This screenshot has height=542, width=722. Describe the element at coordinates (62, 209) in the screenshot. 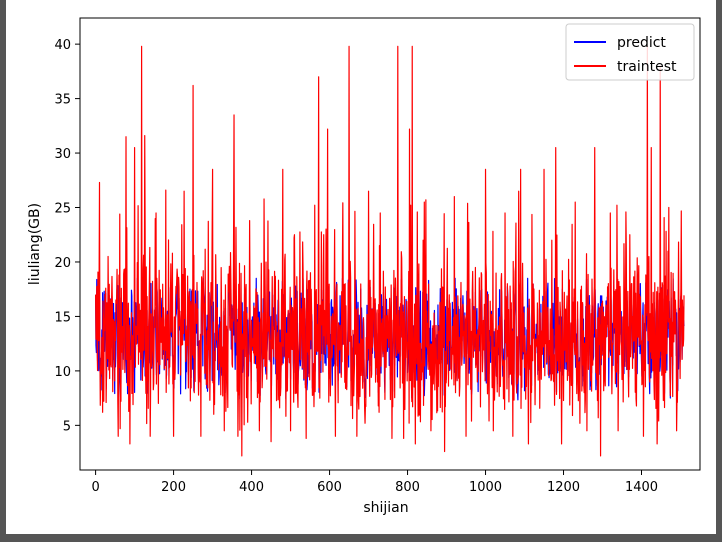

I see `y-tick-label: 25` at that location.